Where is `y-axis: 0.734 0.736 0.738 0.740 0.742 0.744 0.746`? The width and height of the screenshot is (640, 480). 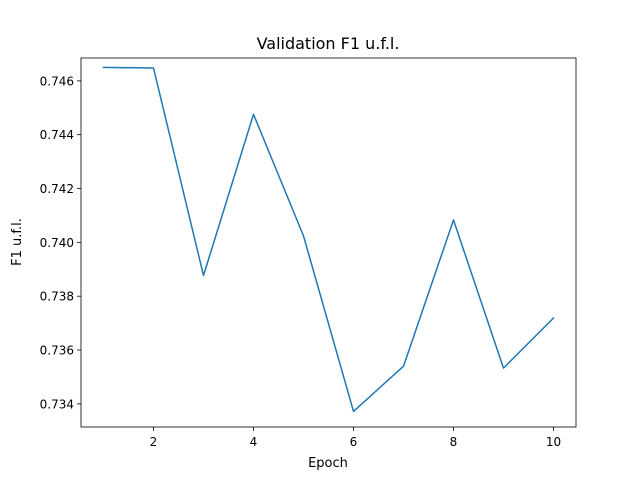 y-axis: 0.734 0.736 0.738 0.740 0.742 0.744 0.746 is located at coordinates (60, 242).